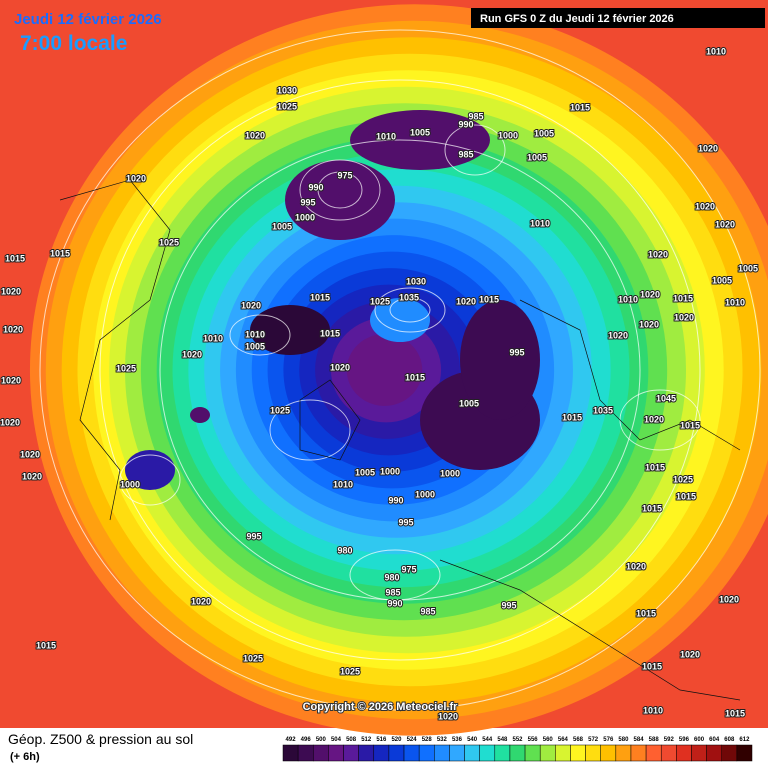 The height and width of the screenshot is (773, 768). I want to click on colorbar-label: 584, so click(639, 740).